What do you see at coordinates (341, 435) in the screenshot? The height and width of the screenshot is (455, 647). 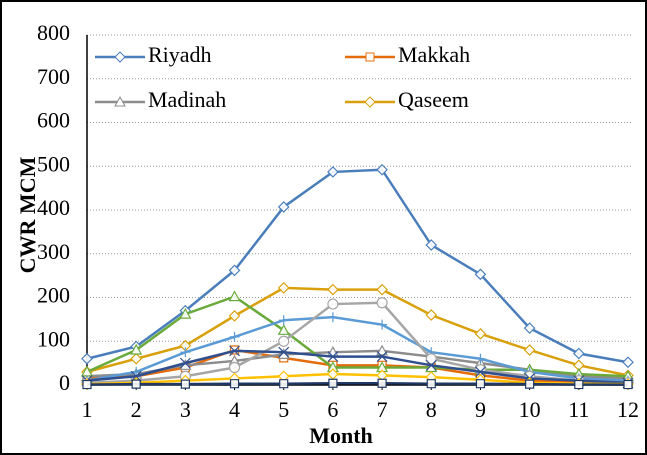 I see `x-axis-label: Month` at bounding box center [341, 435].